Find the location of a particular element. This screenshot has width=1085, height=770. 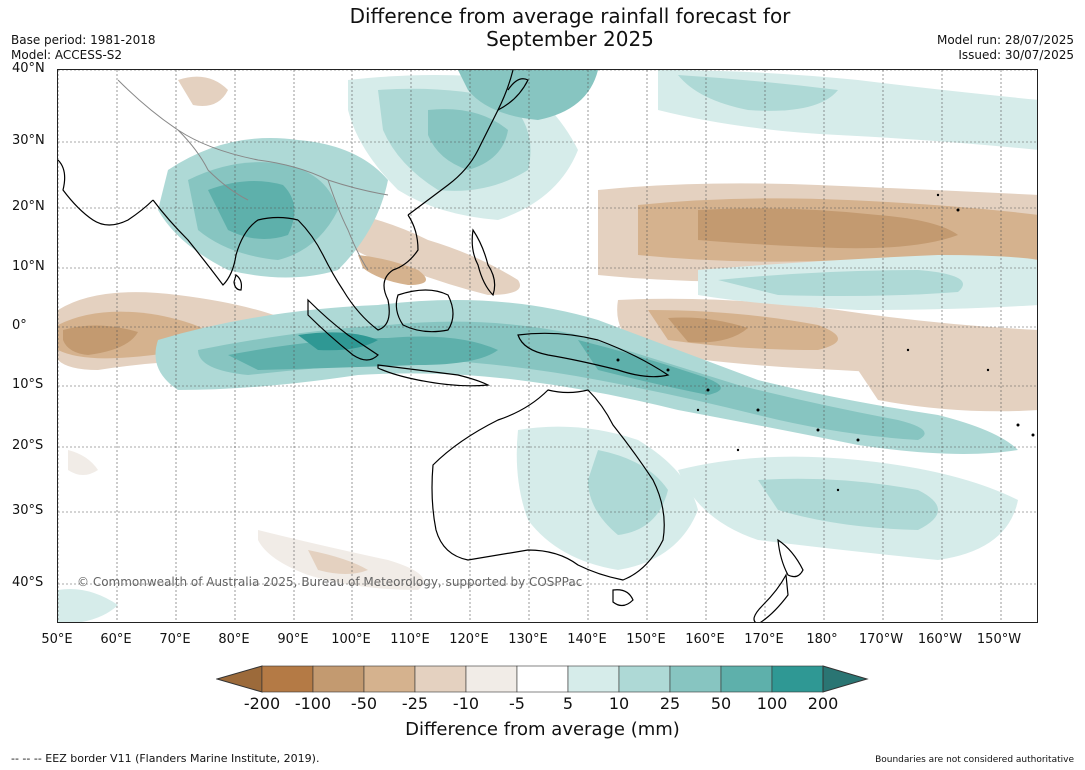

coastline-new-zealand-north is located at coordinates (790, 558).